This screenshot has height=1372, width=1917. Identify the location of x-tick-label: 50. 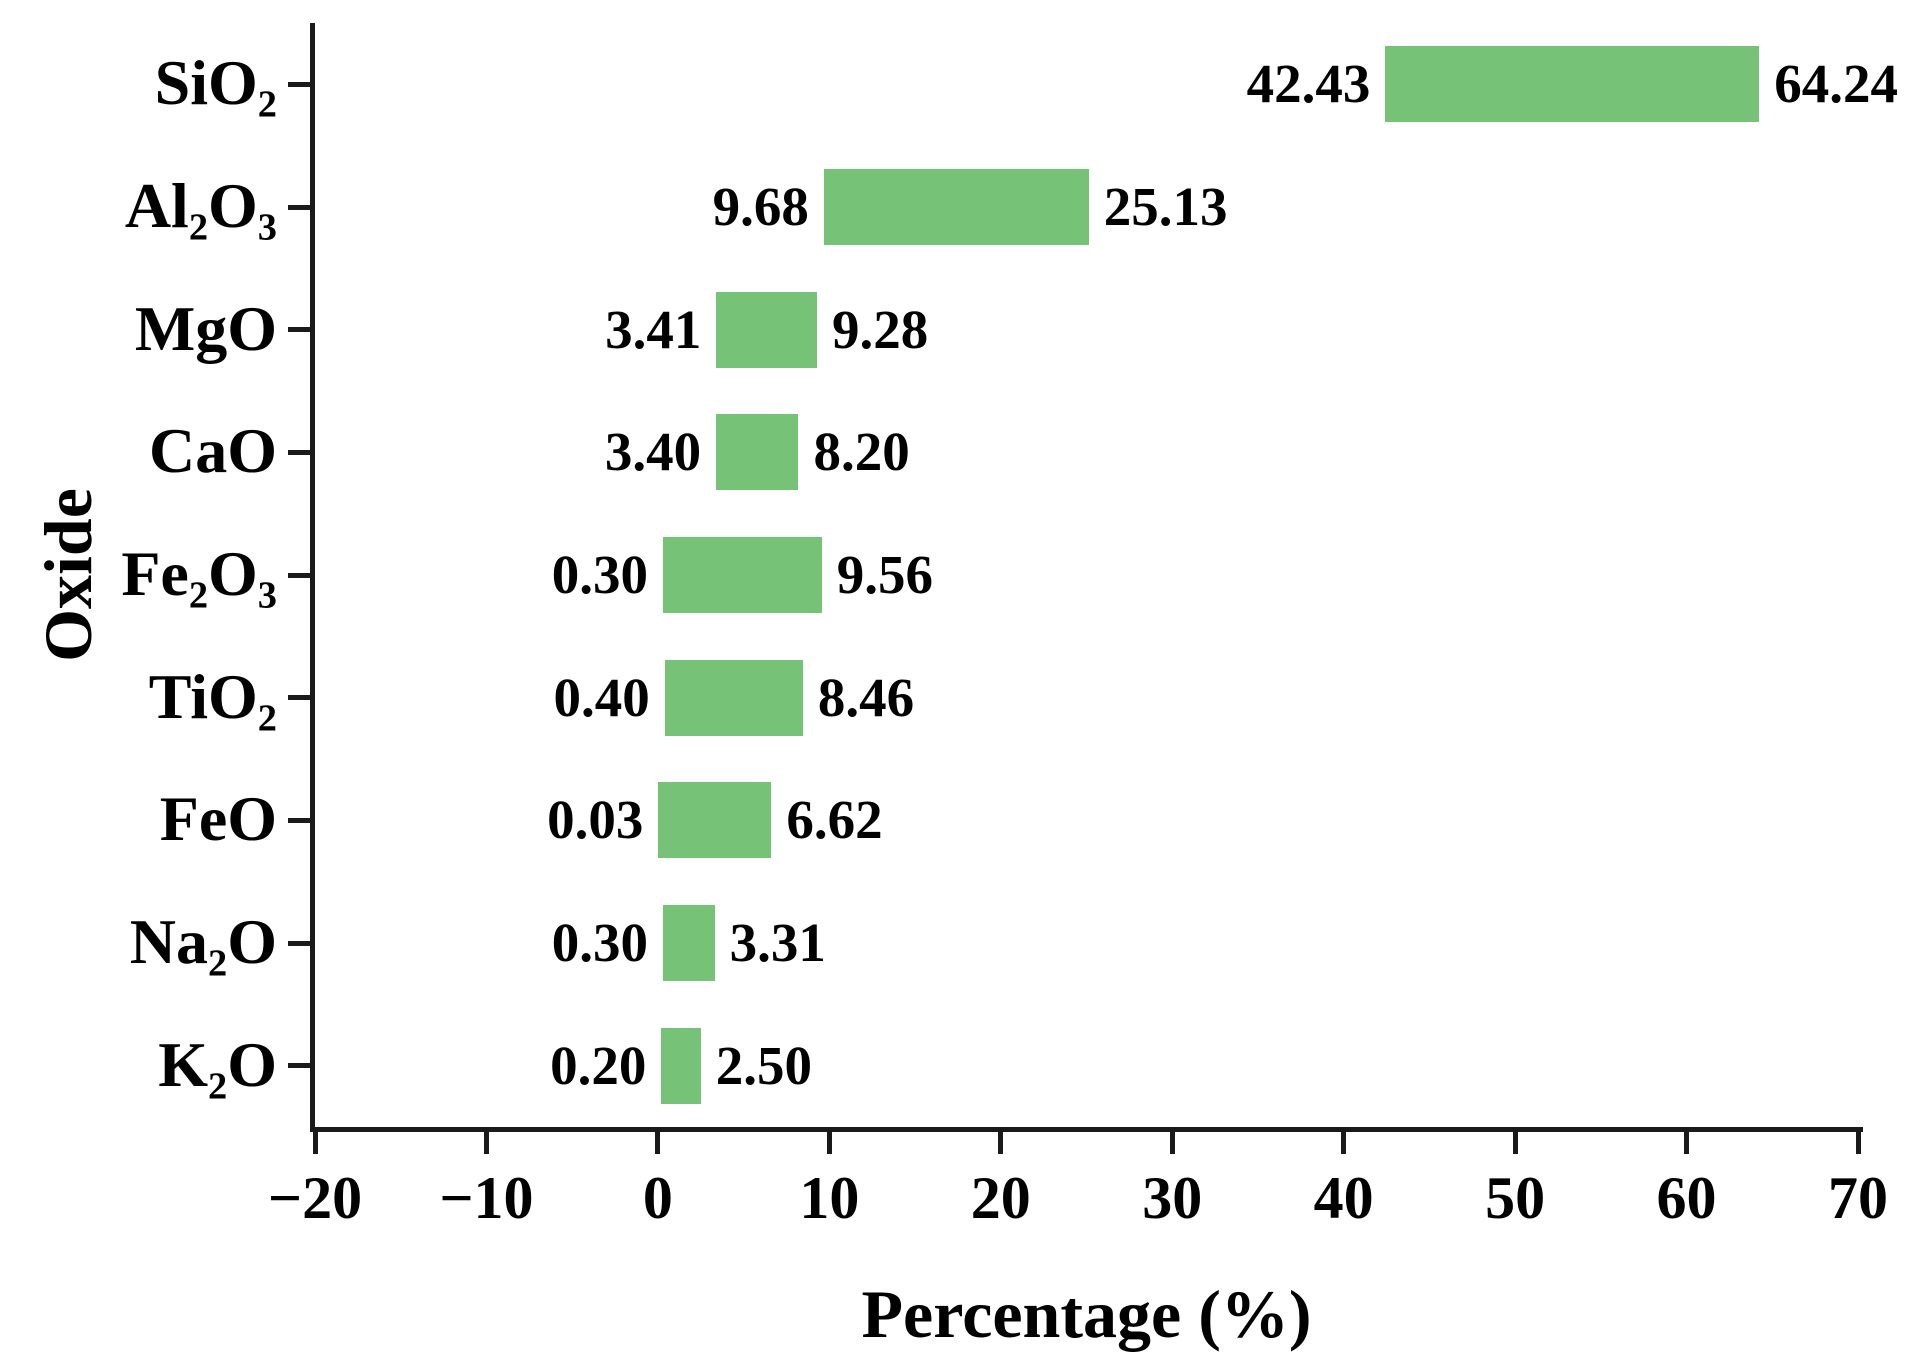
(1515, 1198).